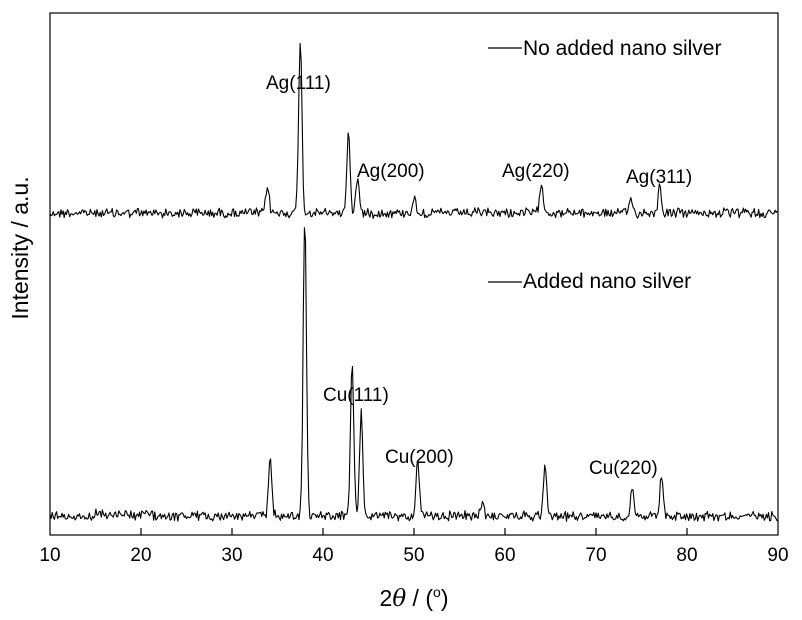  What do you see at coordinates (622, 48) in the screenshot?
I see `legend-label-no-added: No added nano silver` at bounding box center [622, 48].